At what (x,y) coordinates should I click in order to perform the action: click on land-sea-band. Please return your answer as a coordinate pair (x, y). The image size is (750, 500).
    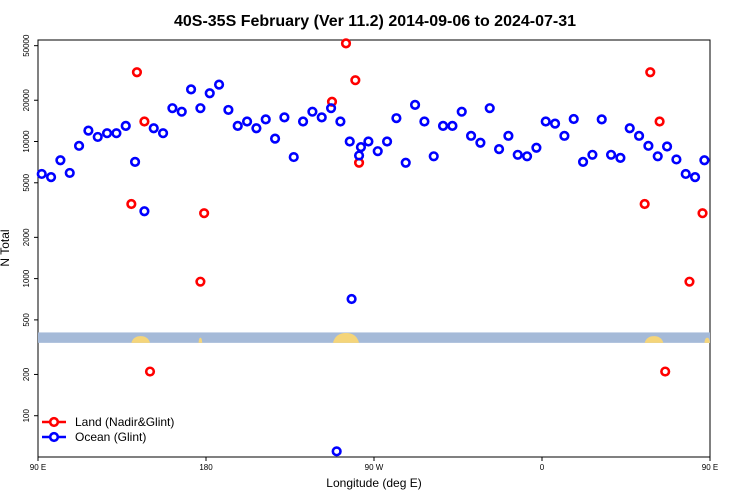
    Looking at the image, I should click on (374, 337).